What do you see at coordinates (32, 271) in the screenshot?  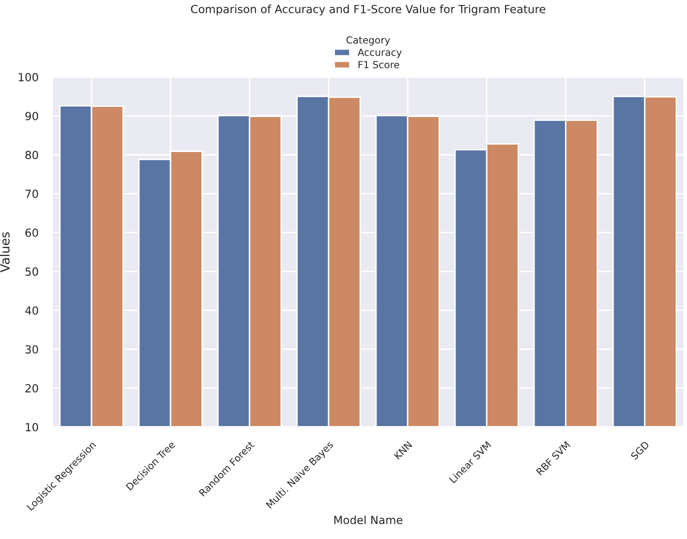 I see `y-tick-label: 50` at bounding box center [32, 271].